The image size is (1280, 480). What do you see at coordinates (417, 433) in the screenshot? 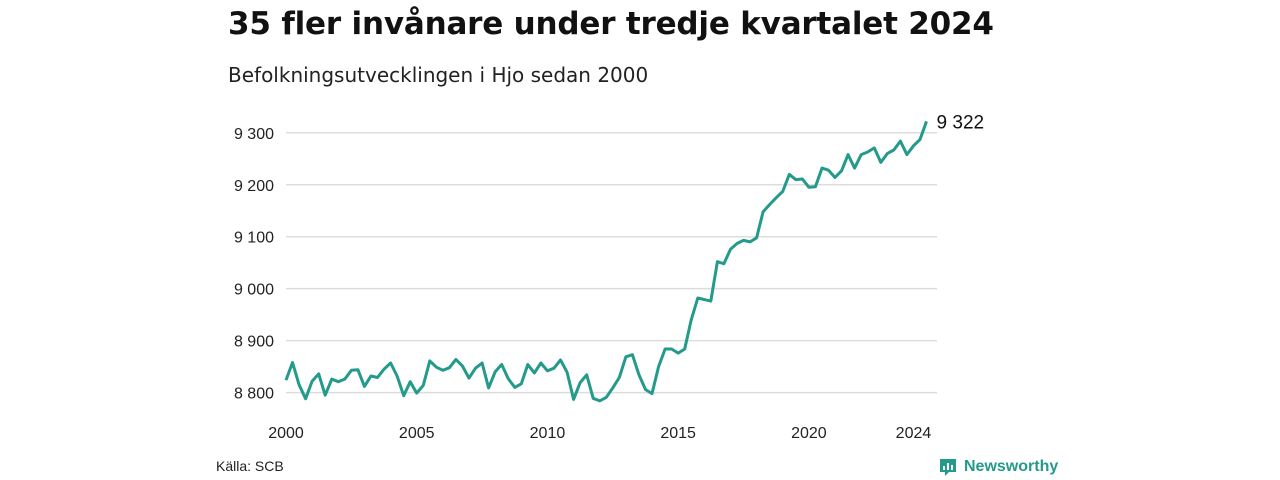
I see `x-tick-label: 2005` at bounding box center [417, 433].